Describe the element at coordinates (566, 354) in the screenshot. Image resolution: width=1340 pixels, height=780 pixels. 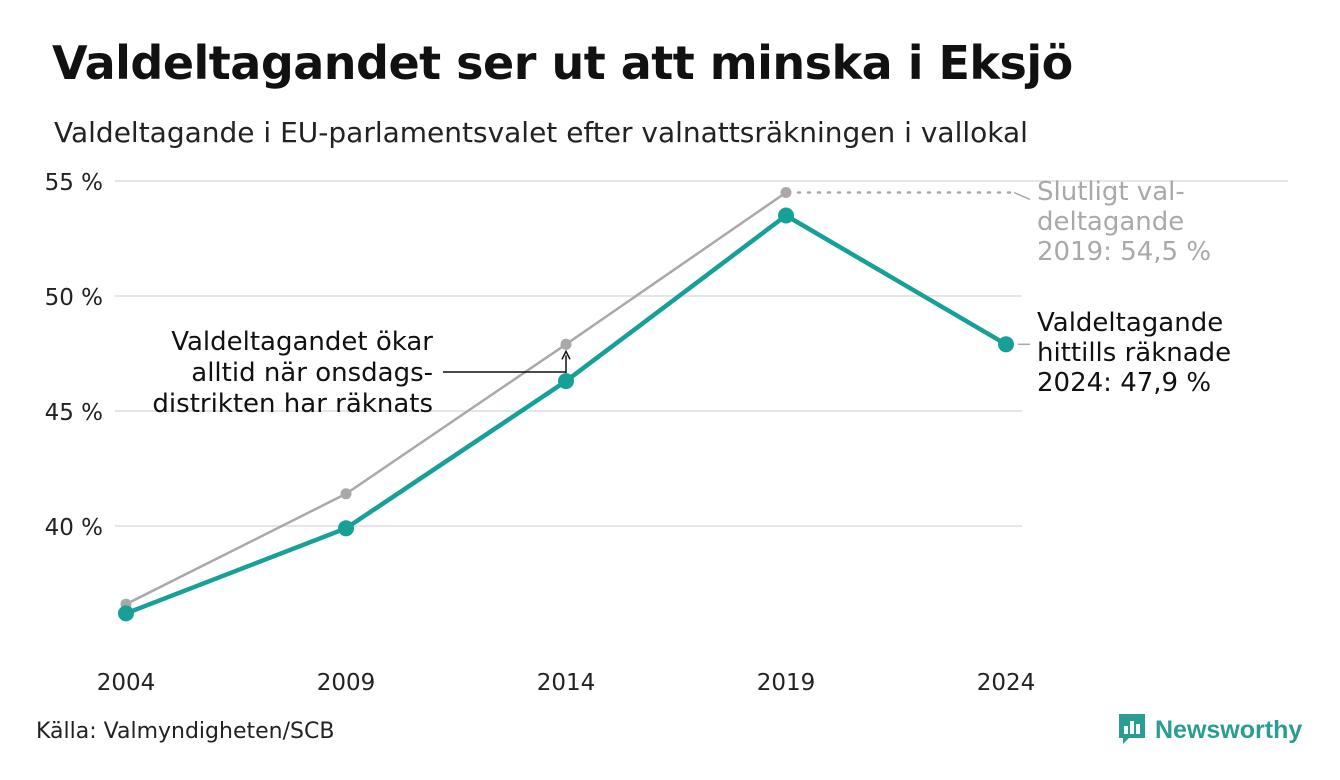
I see `arrow-icon` at that location.